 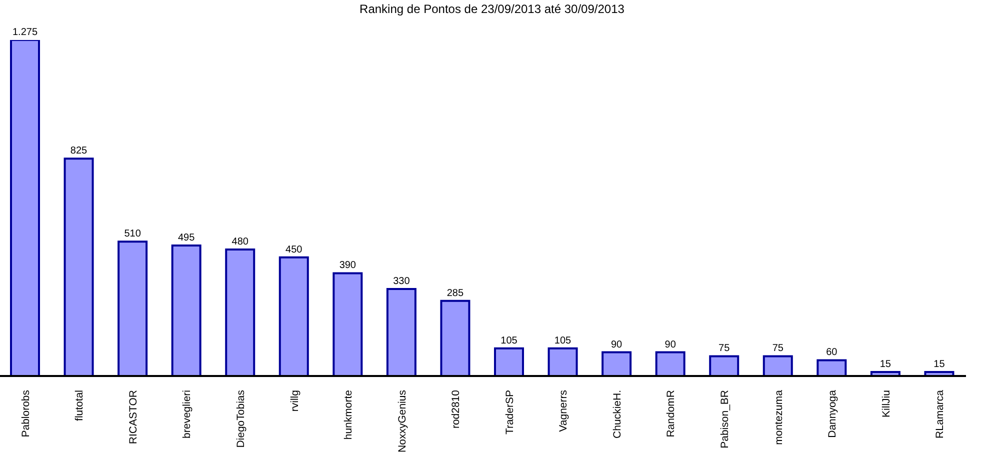 What do you see at coordinates (294, 401) in the screenshot?
I see `x-tick-label: rvillg` at bounding box center [294, 401].